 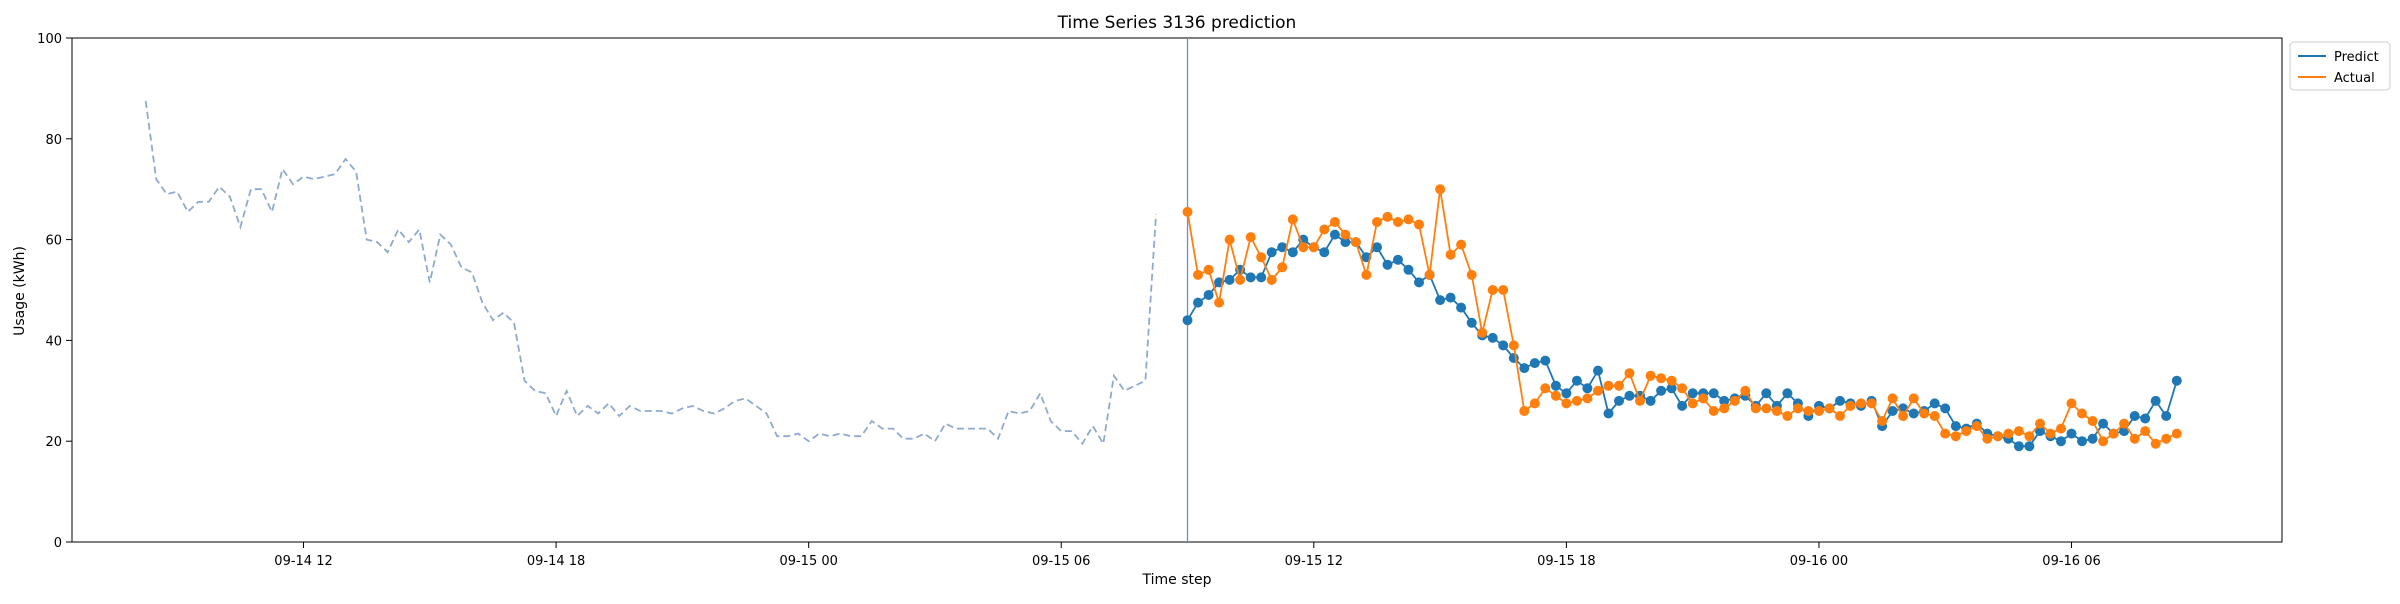 What do you see at coordinates (58, 543) in the screenshot?
I see `y-tick-label: 0` at bounding box center [58, 543].